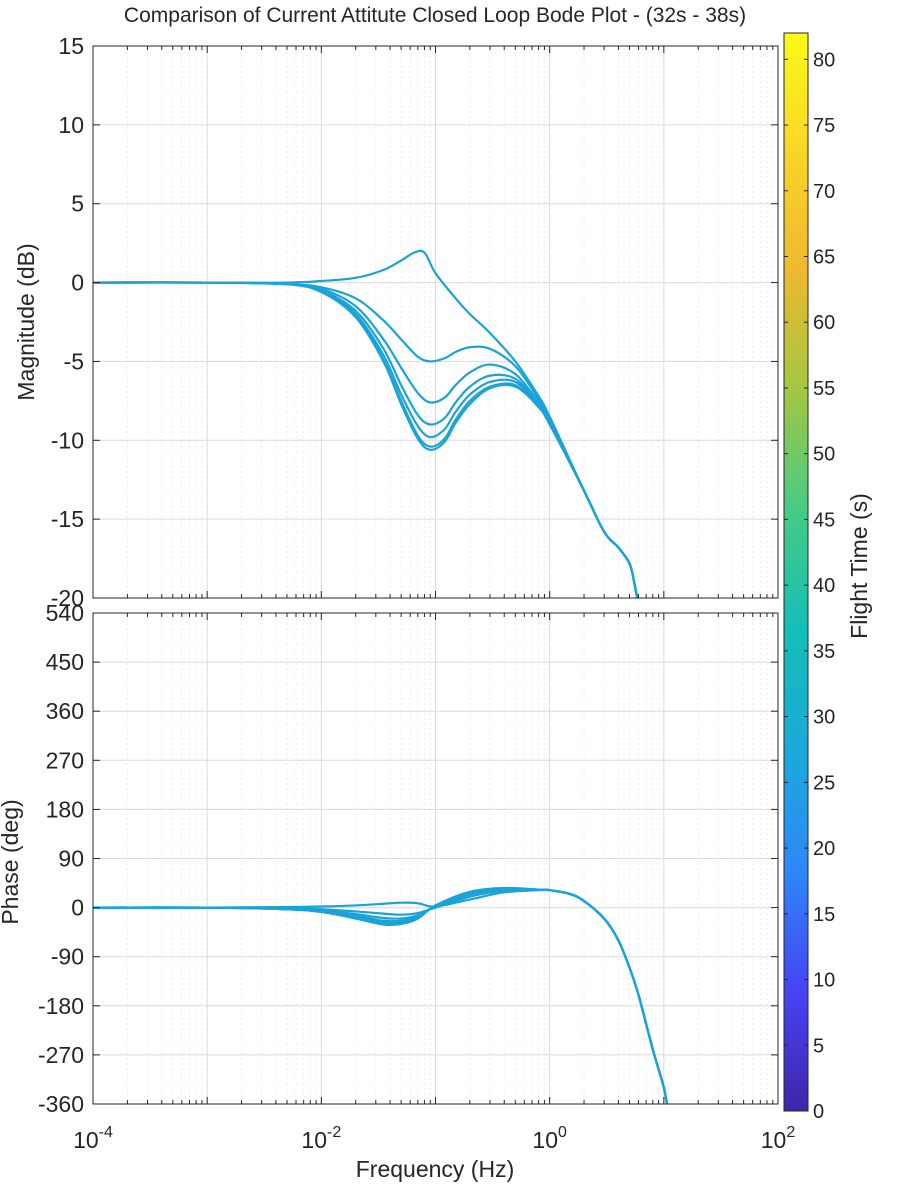  What do you see at coordinates (790, 1132) in the screenshot?
I see `x-tick-exponent: 2` at bounding box center [790, 1132].